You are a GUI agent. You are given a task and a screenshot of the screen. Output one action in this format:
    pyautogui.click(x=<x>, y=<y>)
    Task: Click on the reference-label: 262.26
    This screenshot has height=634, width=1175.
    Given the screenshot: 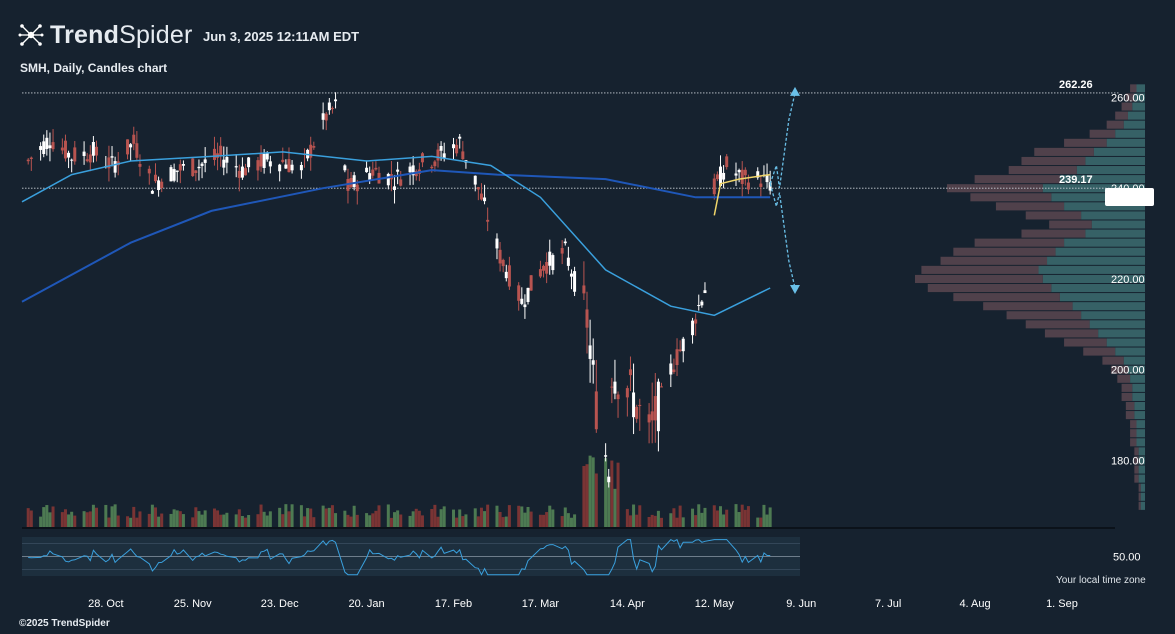 What is the action you would take?
    pyautogui.click(x=1076, y=85)
    